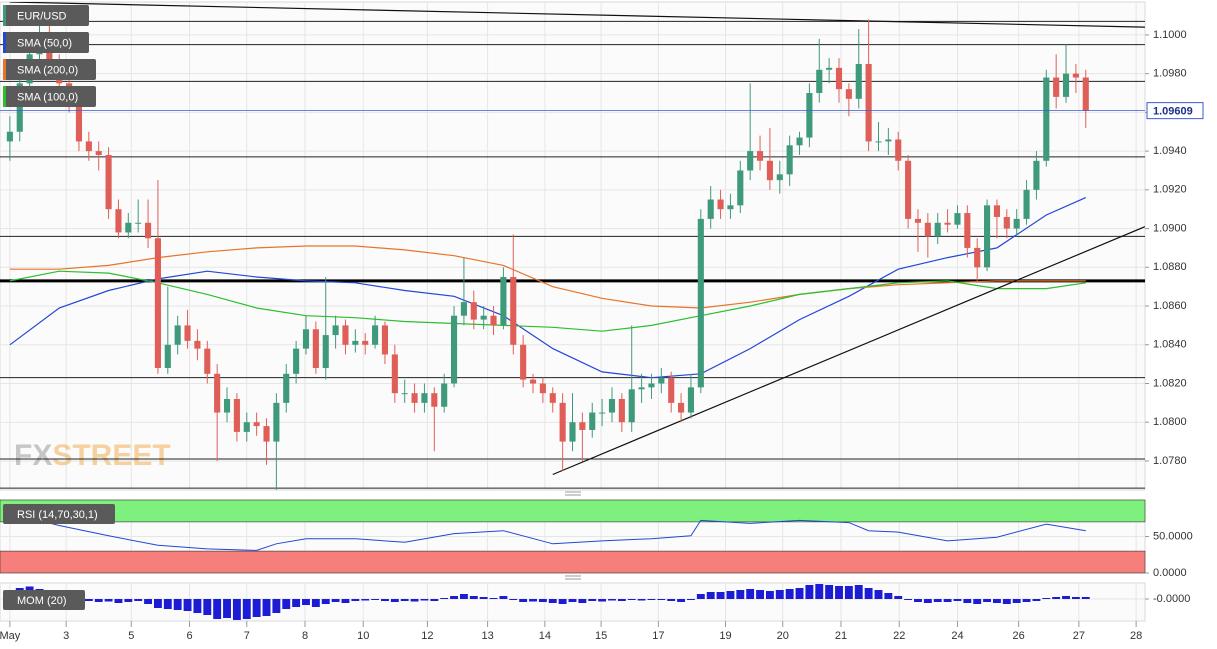 This screenshot has height=649, width=1217. I want to click on lower-band, so click(573, 562).